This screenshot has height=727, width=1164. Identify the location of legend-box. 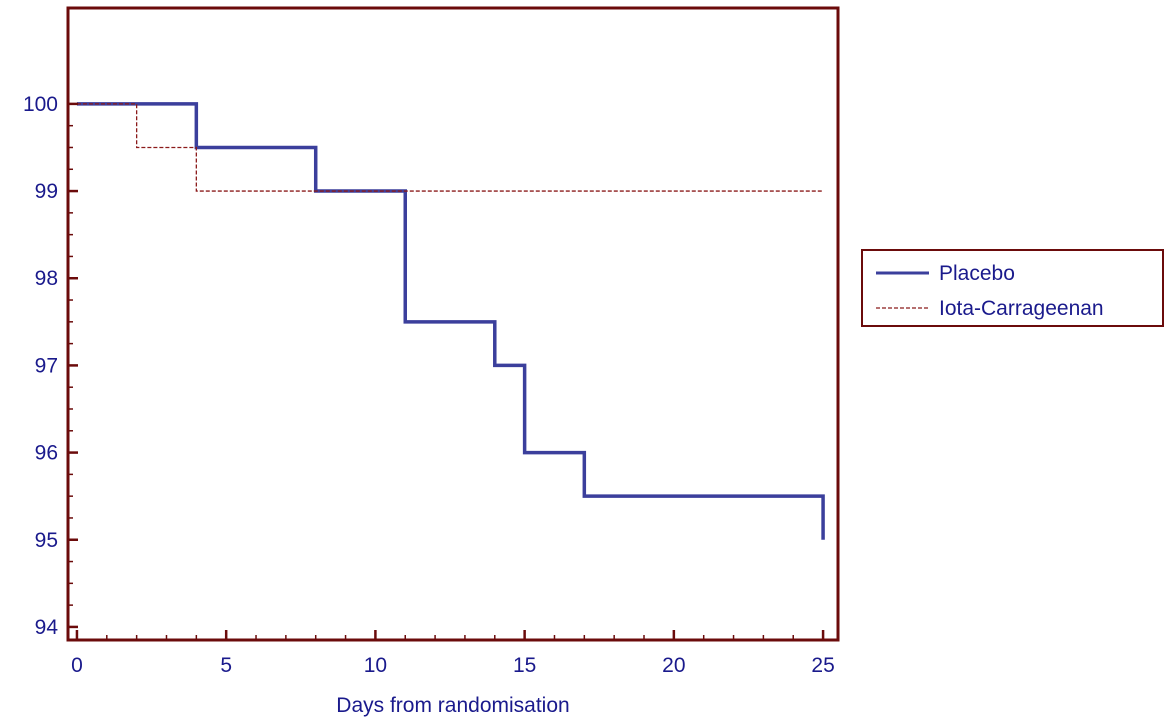
(1012, 288).